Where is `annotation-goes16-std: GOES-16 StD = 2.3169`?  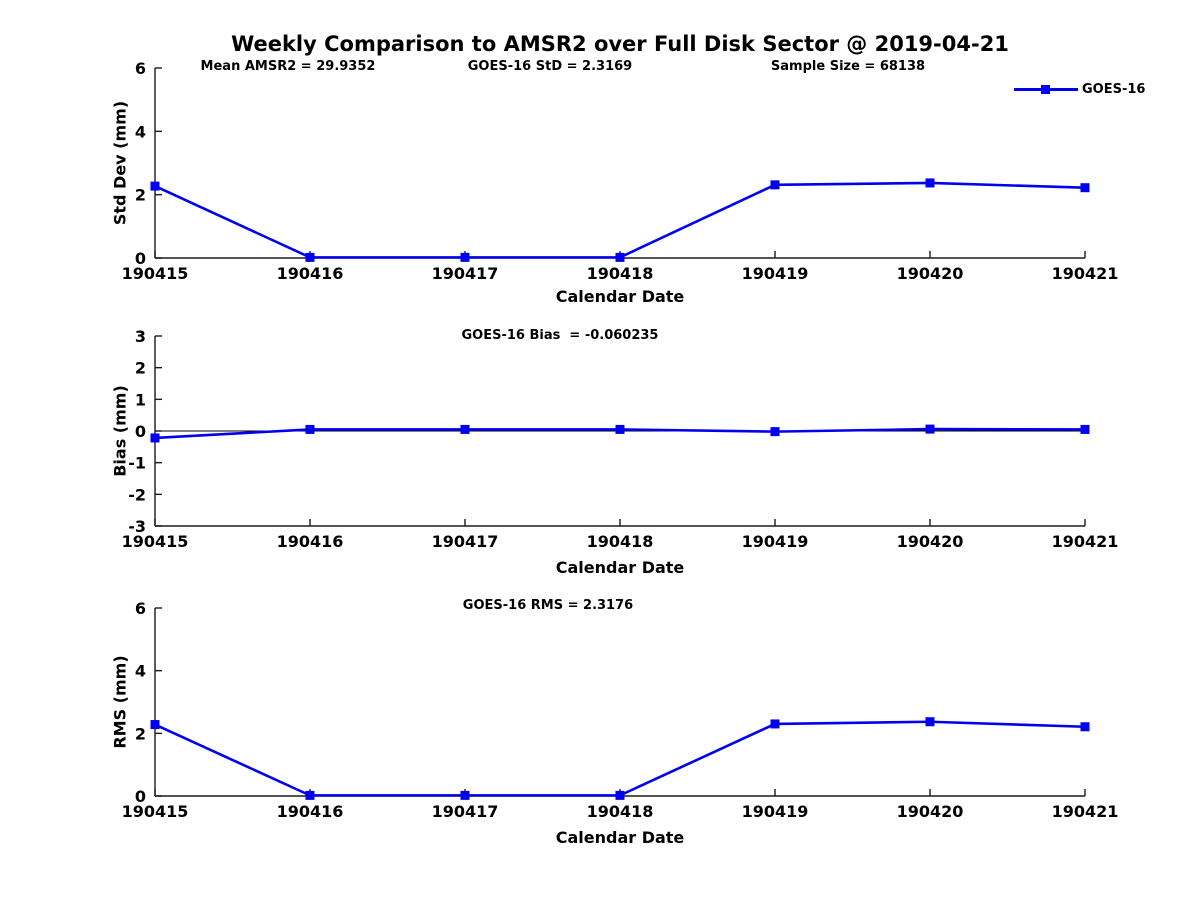
annotation-goes16-std: GOES-16 StD = 2.3169 is located at coordinates (550, 66).